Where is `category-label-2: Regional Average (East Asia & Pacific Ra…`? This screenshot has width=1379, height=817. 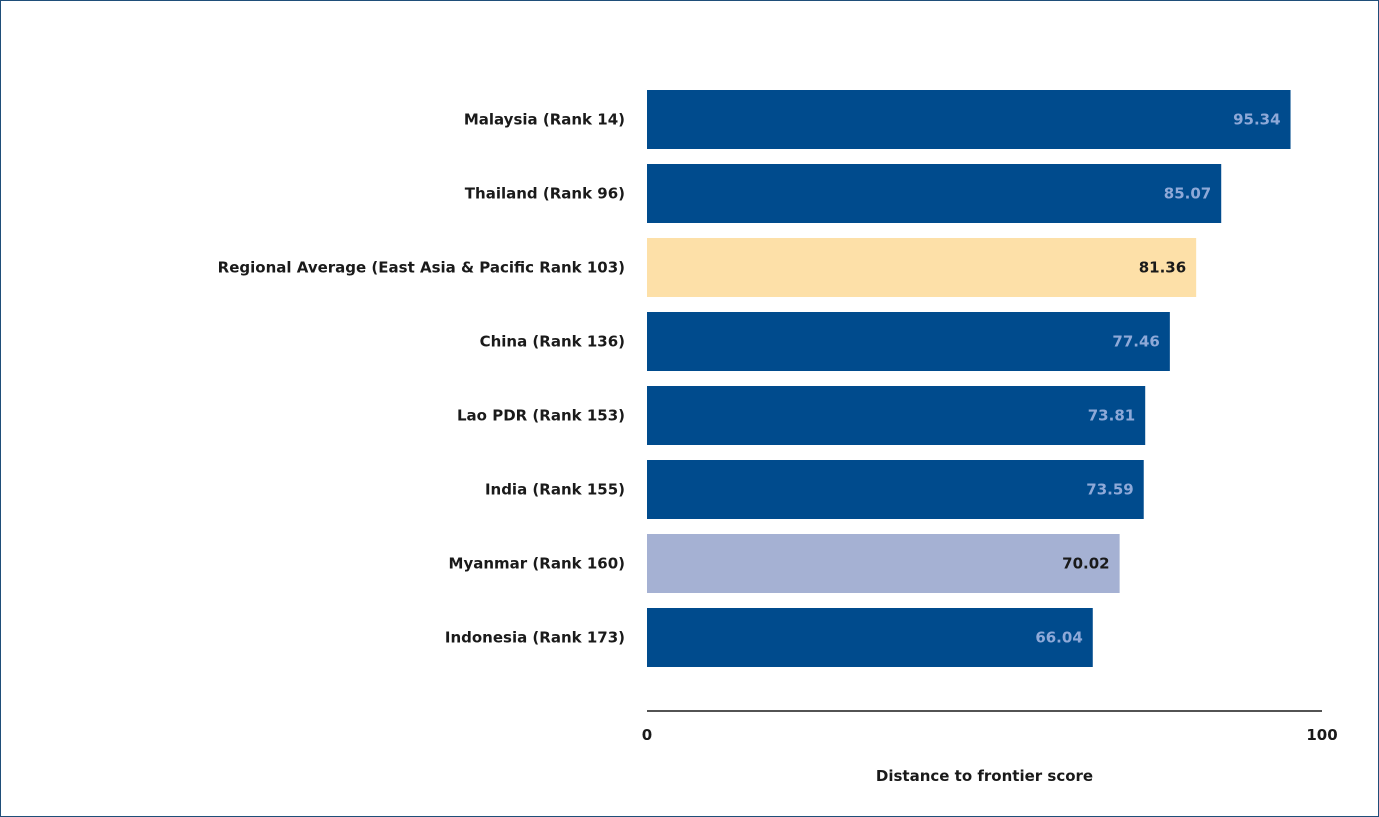
category-label-2: Regional Average (East Asia & Pacific Ra… is located at coordinates (421, 268).